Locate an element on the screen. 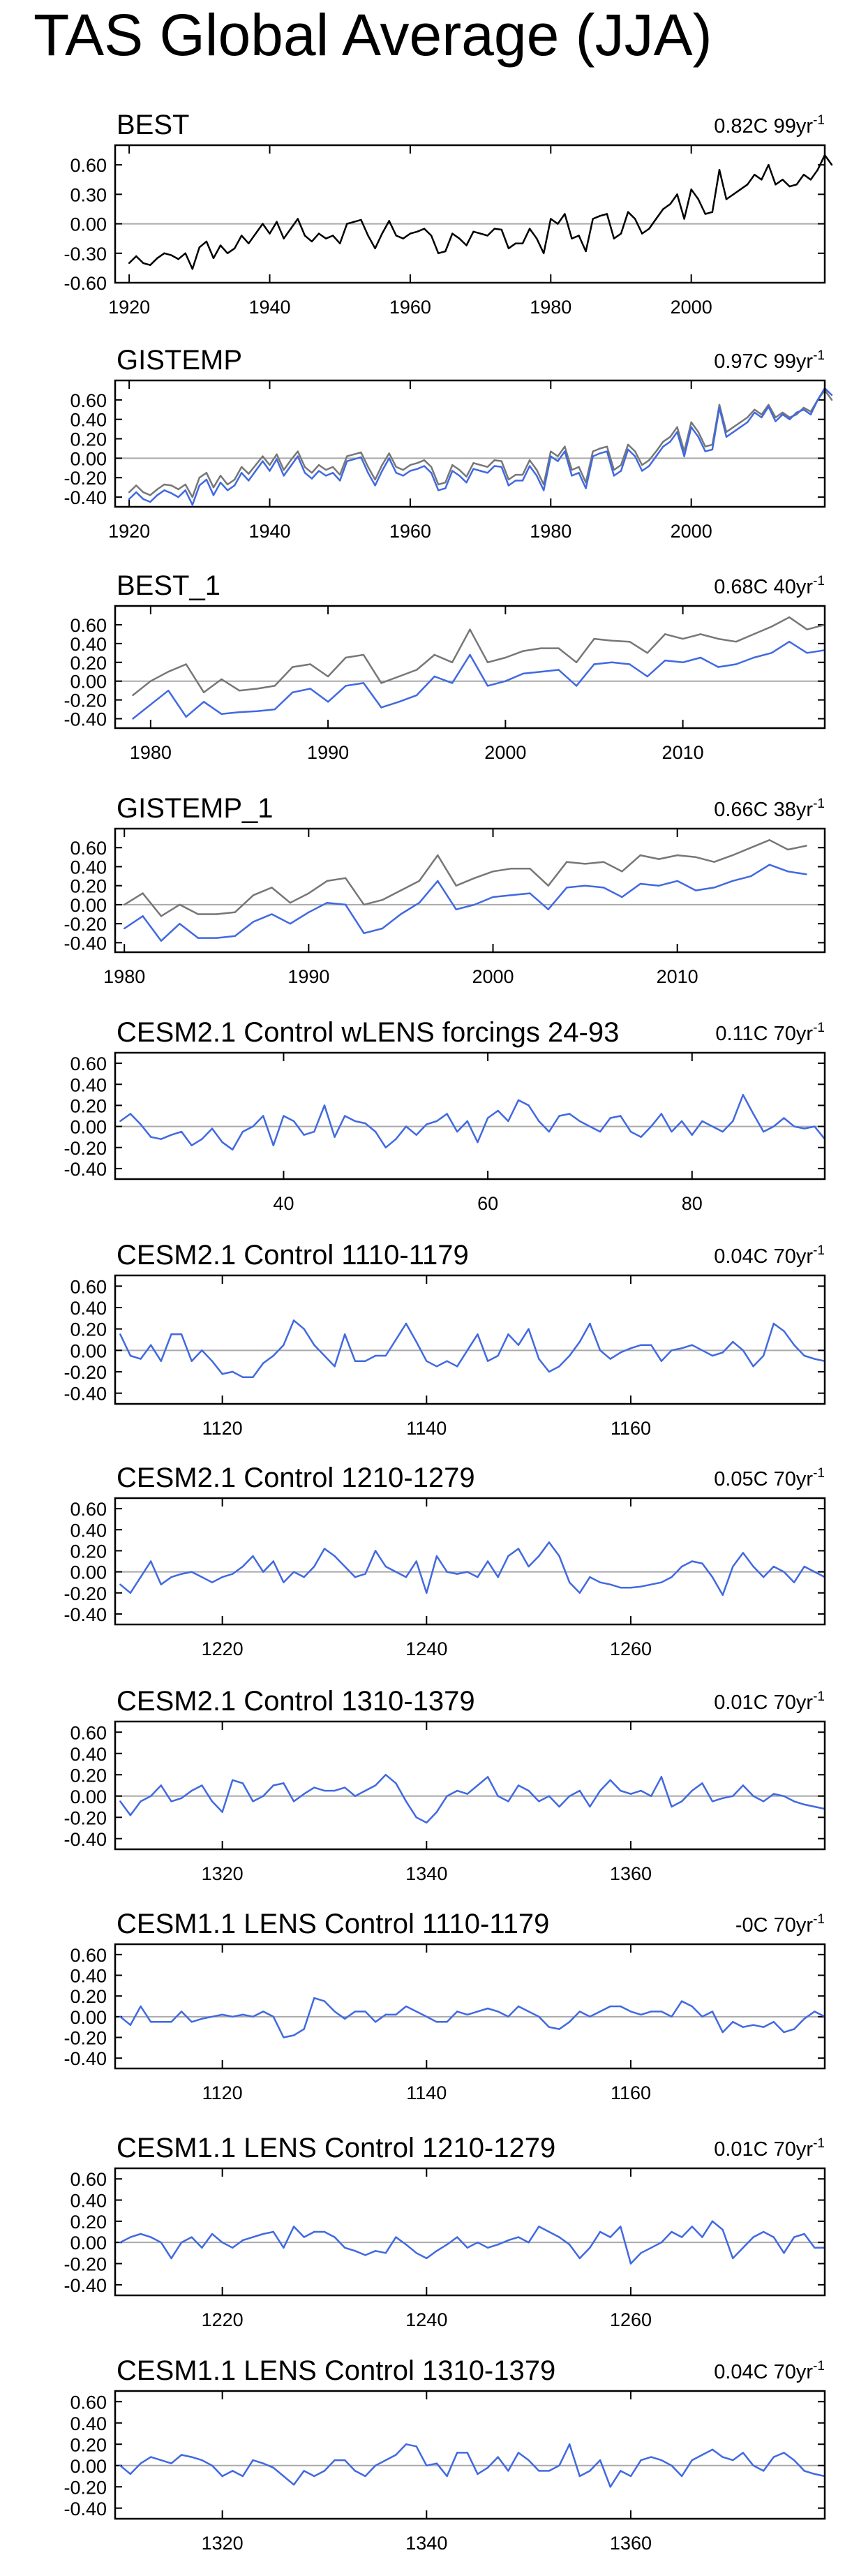  x-tick-label: 1980 is located at coordinates (124, 976).